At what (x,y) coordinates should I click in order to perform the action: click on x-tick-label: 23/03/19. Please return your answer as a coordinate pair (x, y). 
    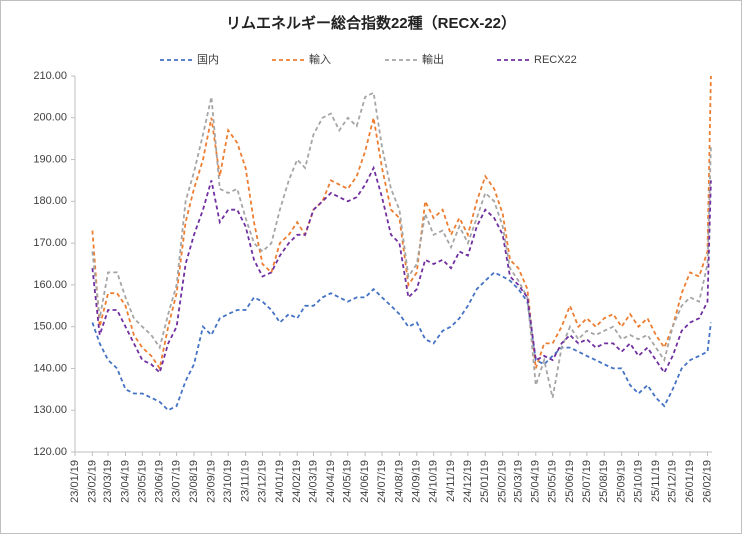
    Looking at the image, I should click on (108, 481).